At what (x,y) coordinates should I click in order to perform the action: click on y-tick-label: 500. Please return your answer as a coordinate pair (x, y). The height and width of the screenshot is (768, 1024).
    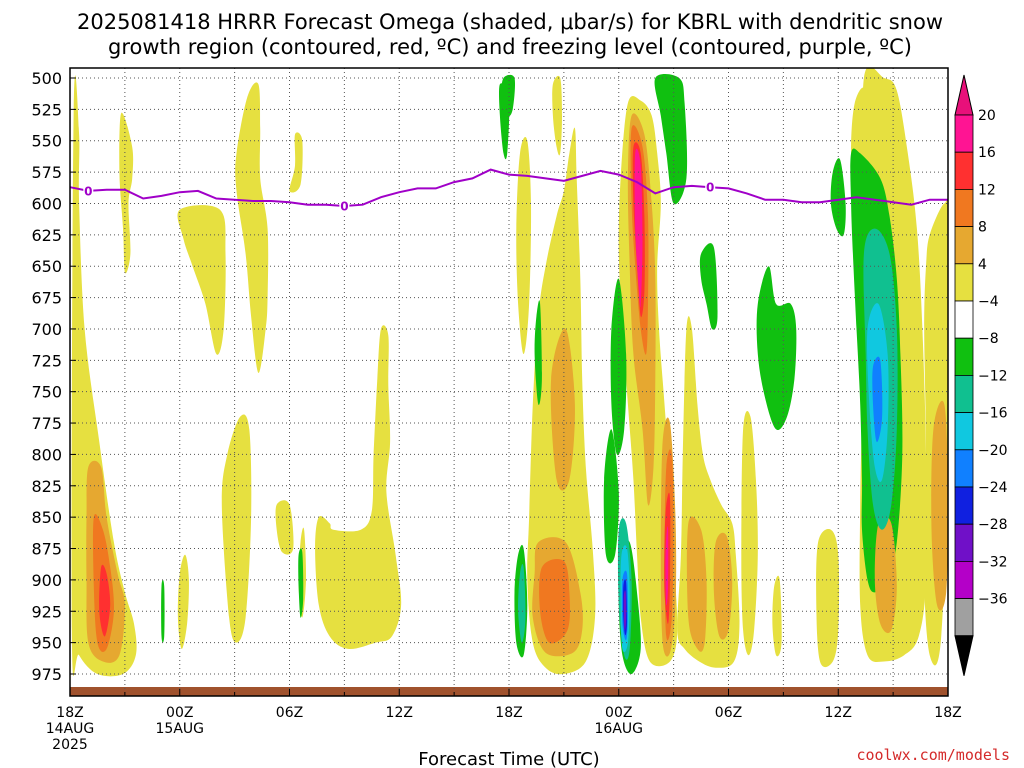
    Looking at the image, I should click on (46, 78).